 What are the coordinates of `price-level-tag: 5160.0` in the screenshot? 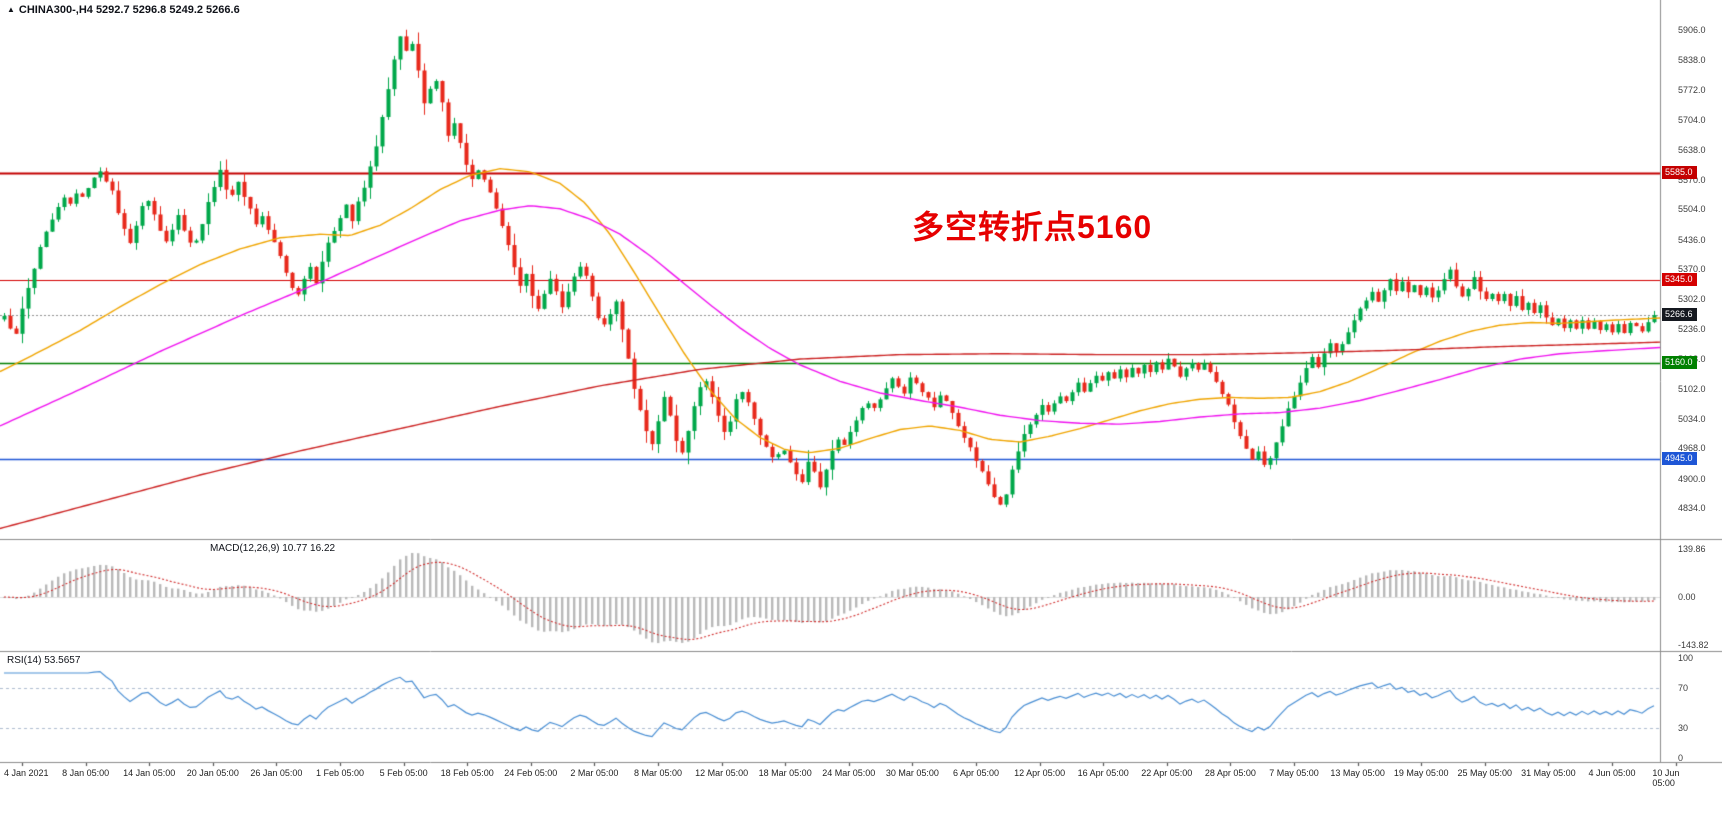 It's located at (1679, 362).